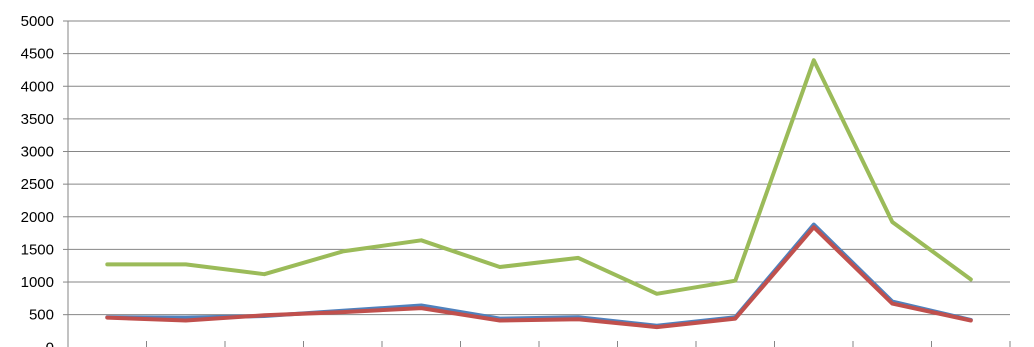  Describe the element at coordinates (37, 249) in the screenshot. I see `y-tick-label: 1500` at that location.